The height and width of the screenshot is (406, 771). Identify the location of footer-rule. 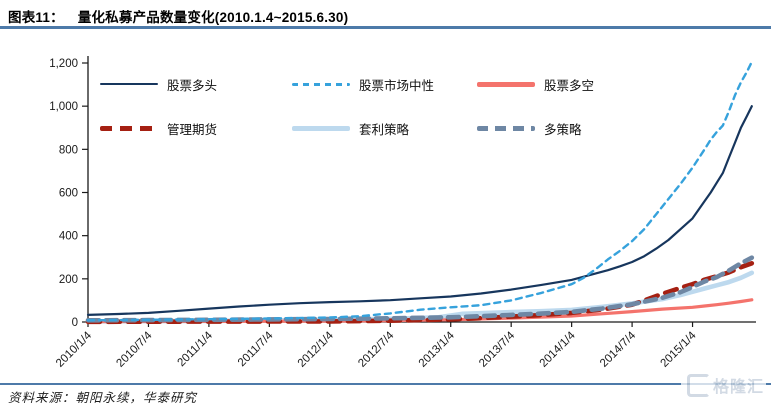
(385, 384).